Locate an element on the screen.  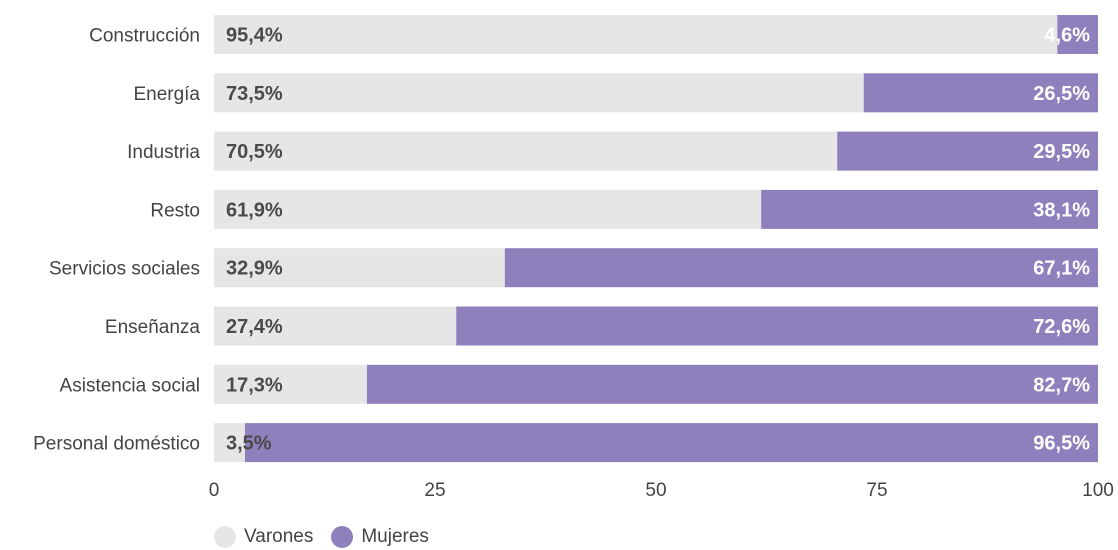
bar-mujeres-construccion is located at coordinates (1077, 34).